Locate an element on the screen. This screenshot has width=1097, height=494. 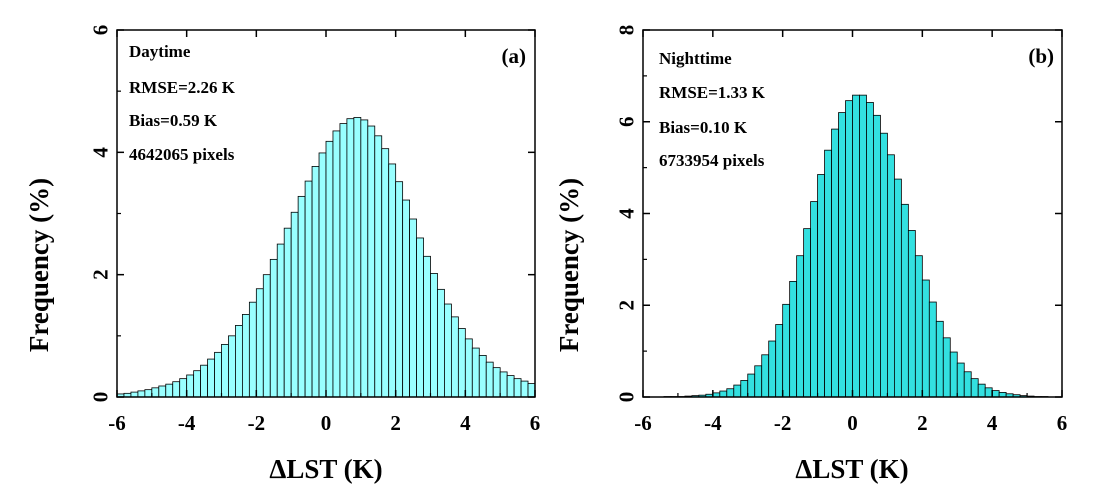
panel-b-x-tick-label: 6 is located at coordinates (1062, 423).